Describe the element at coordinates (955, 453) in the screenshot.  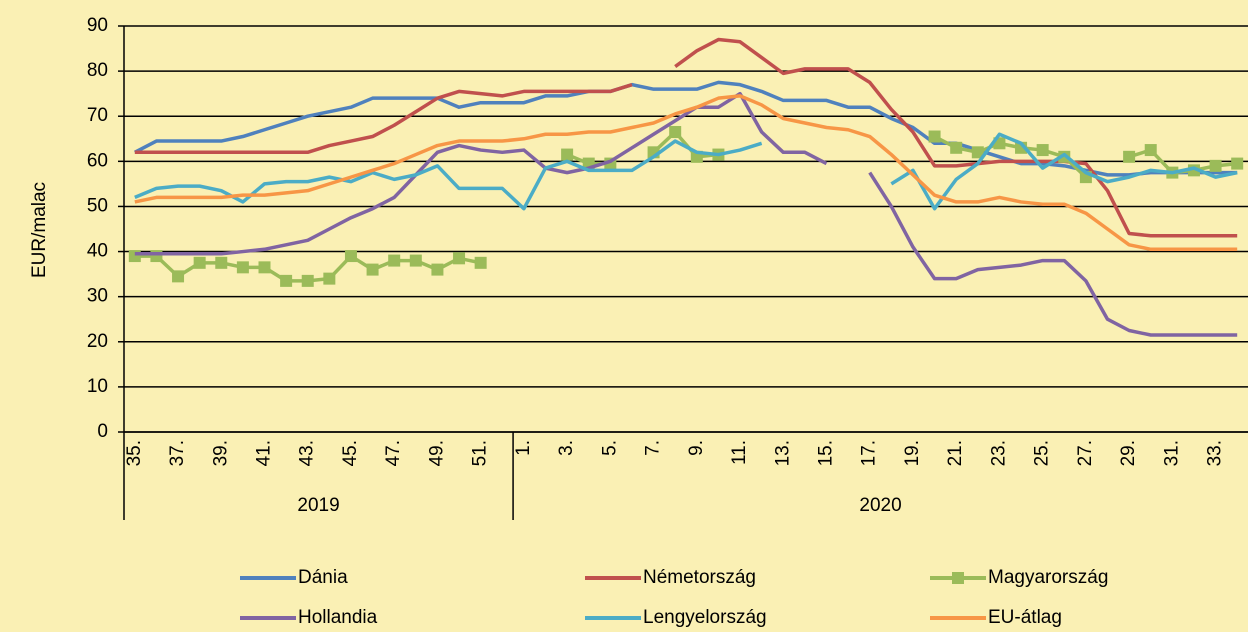
I see `x-tick-label: 21.` at that location.